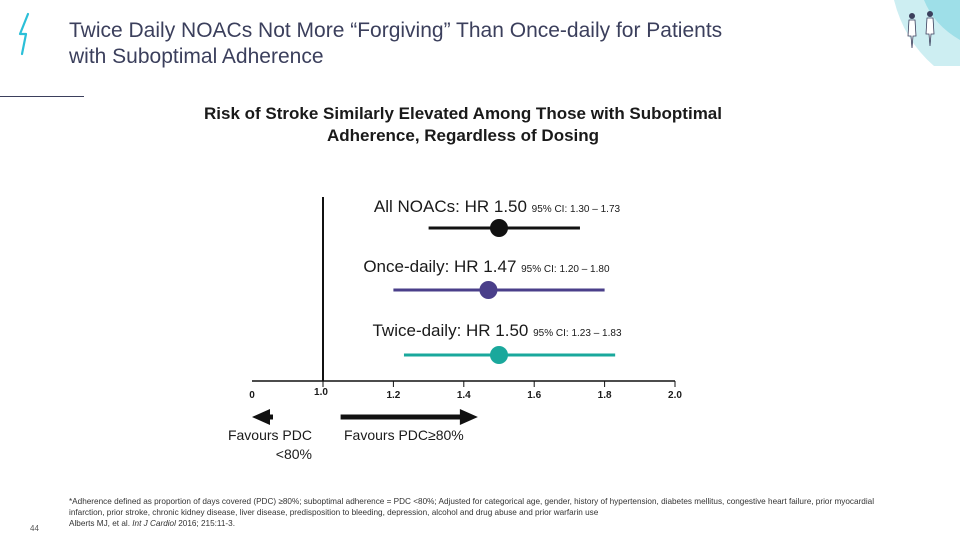  What do you see at coordinates (269, 444) in the screenshot?
I see `favours-left-label: Favours PDC <80%` at bounding box center [269, 444].